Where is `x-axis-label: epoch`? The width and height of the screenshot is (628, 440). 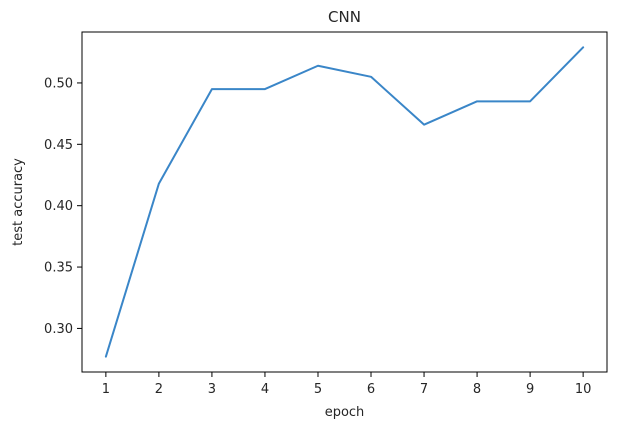 x-axis-label: epoch is located at coordinates (345, 412).